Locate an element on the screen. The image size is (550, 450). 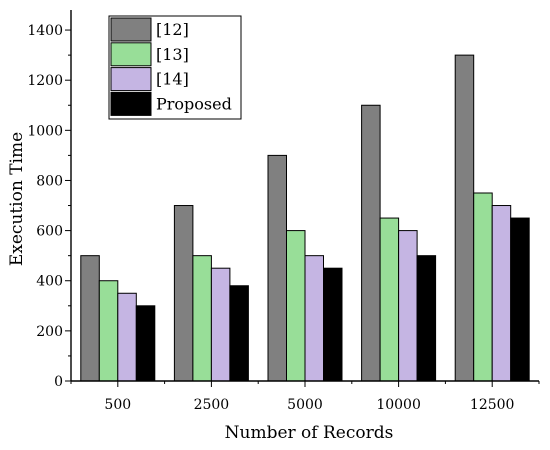
y-tick-label: 800 is located at coordinates (49, 181).